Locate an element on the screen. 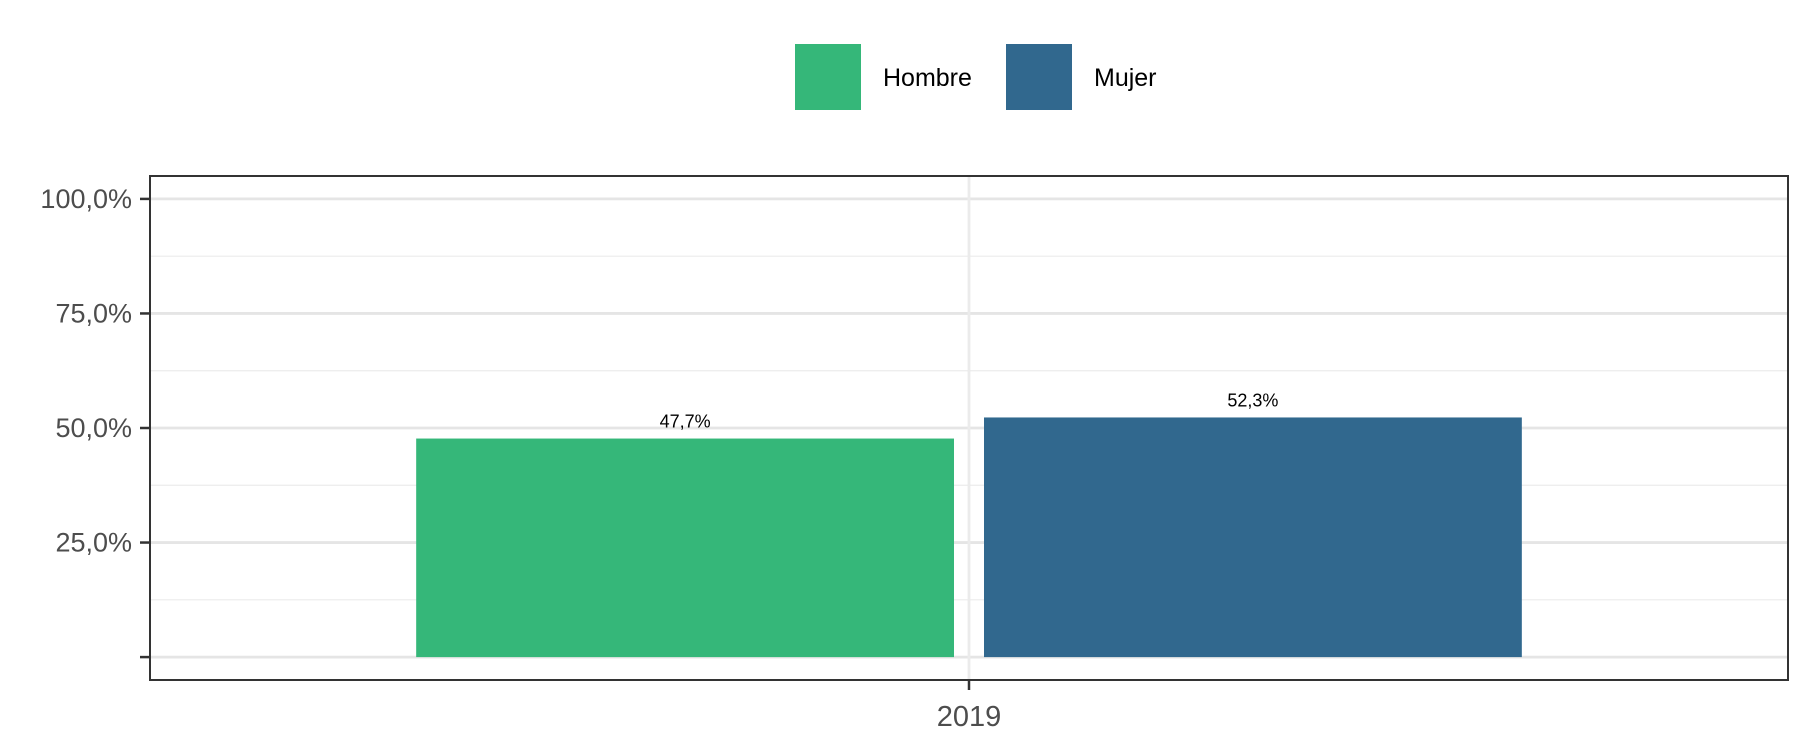 Image resolution: width=1800 pixels, height=755 pixels. legend-label: Hombre is located at coordinates (927, 78).